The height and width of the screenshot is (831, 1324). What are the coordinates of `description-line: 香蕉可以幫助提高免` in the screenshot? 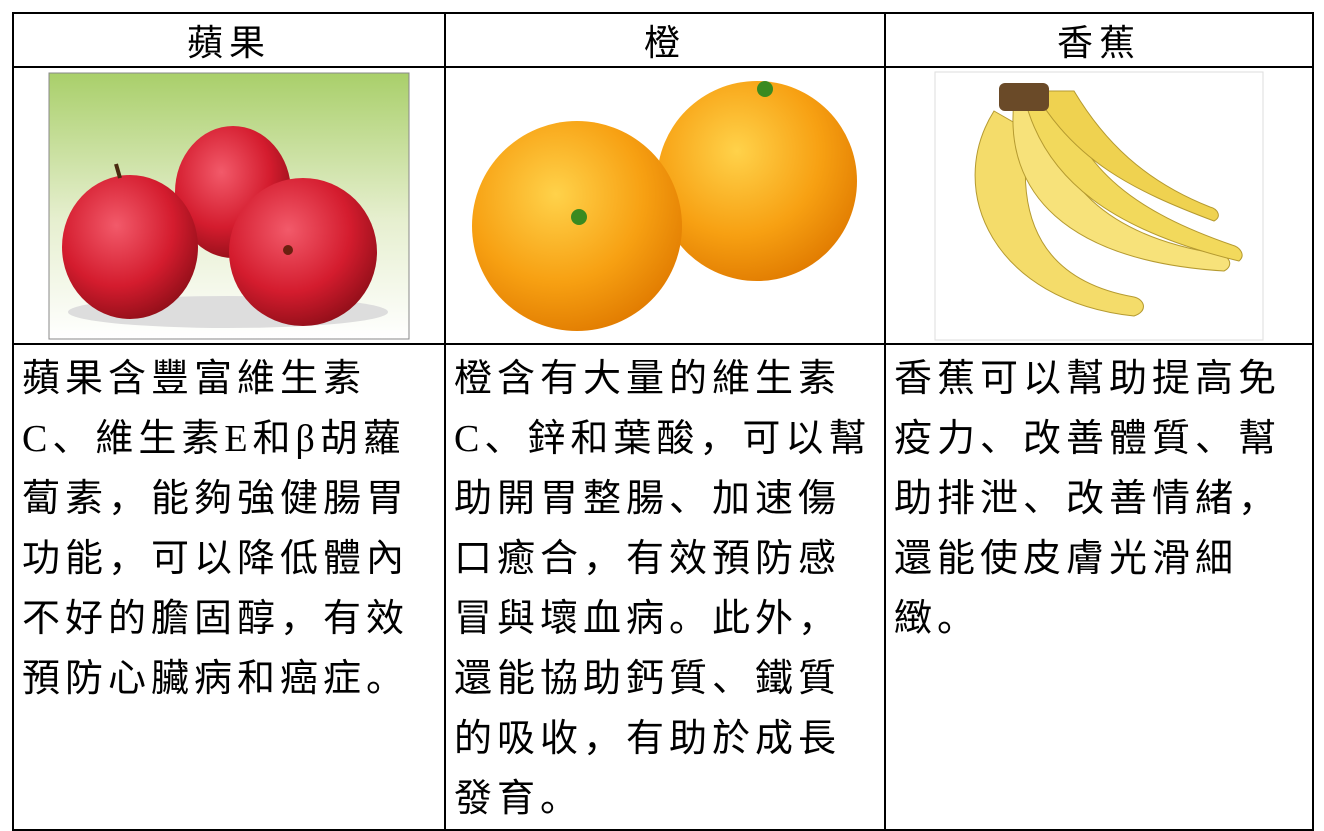 It's located at (1088, 379).